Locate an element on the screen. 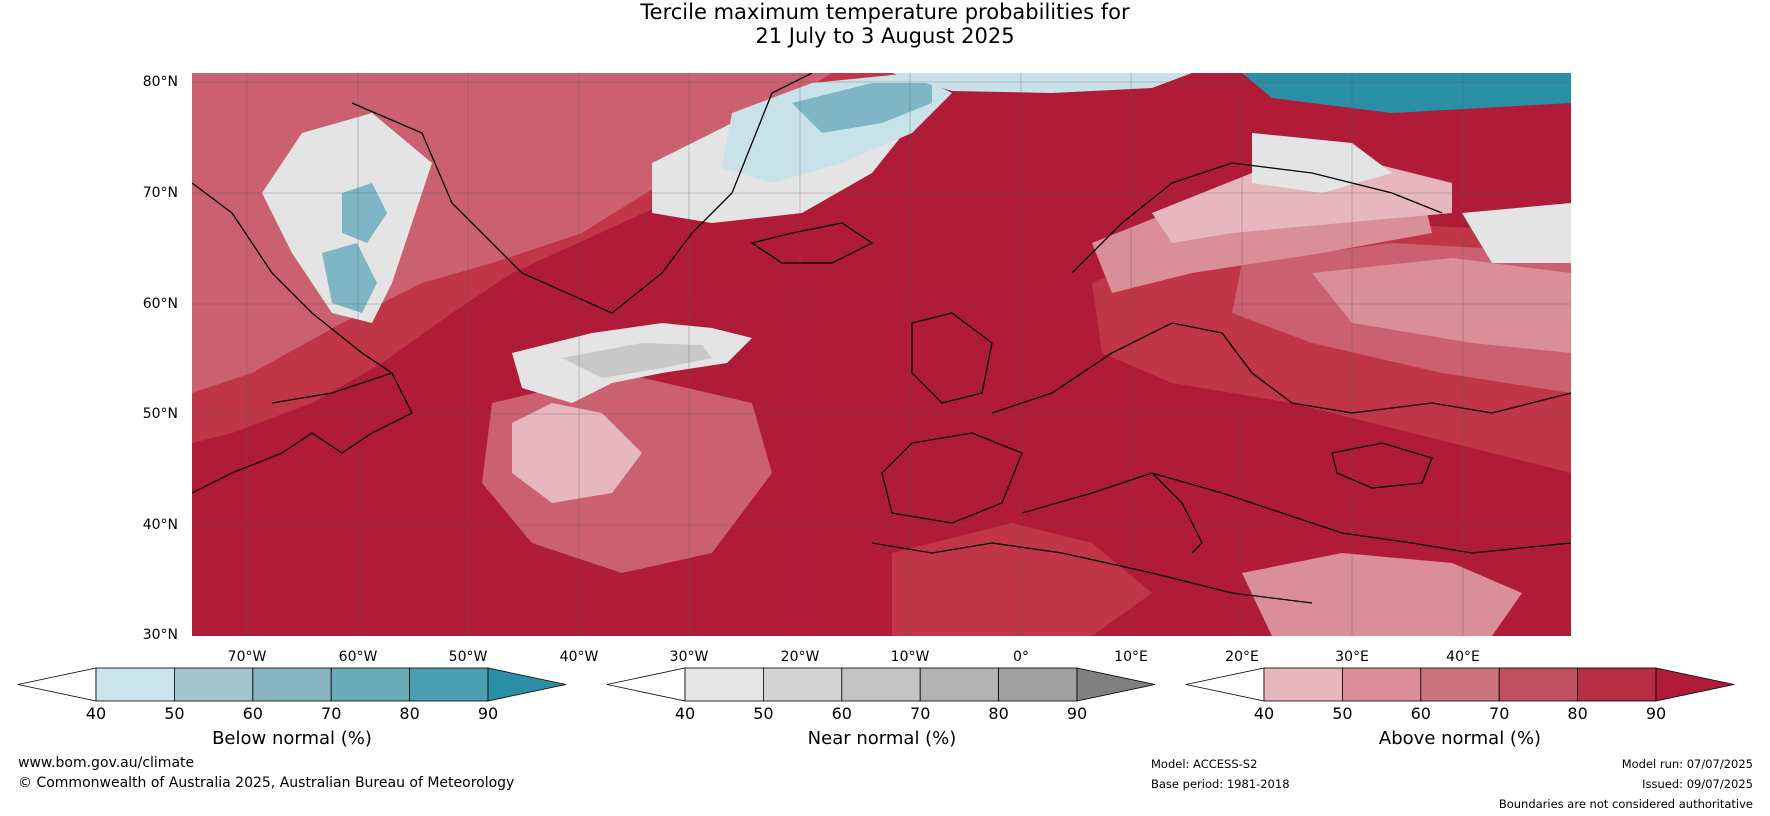 The image size is (1770, 816). lon-label-30e: 30°E is located at coordinates (1352, 657).